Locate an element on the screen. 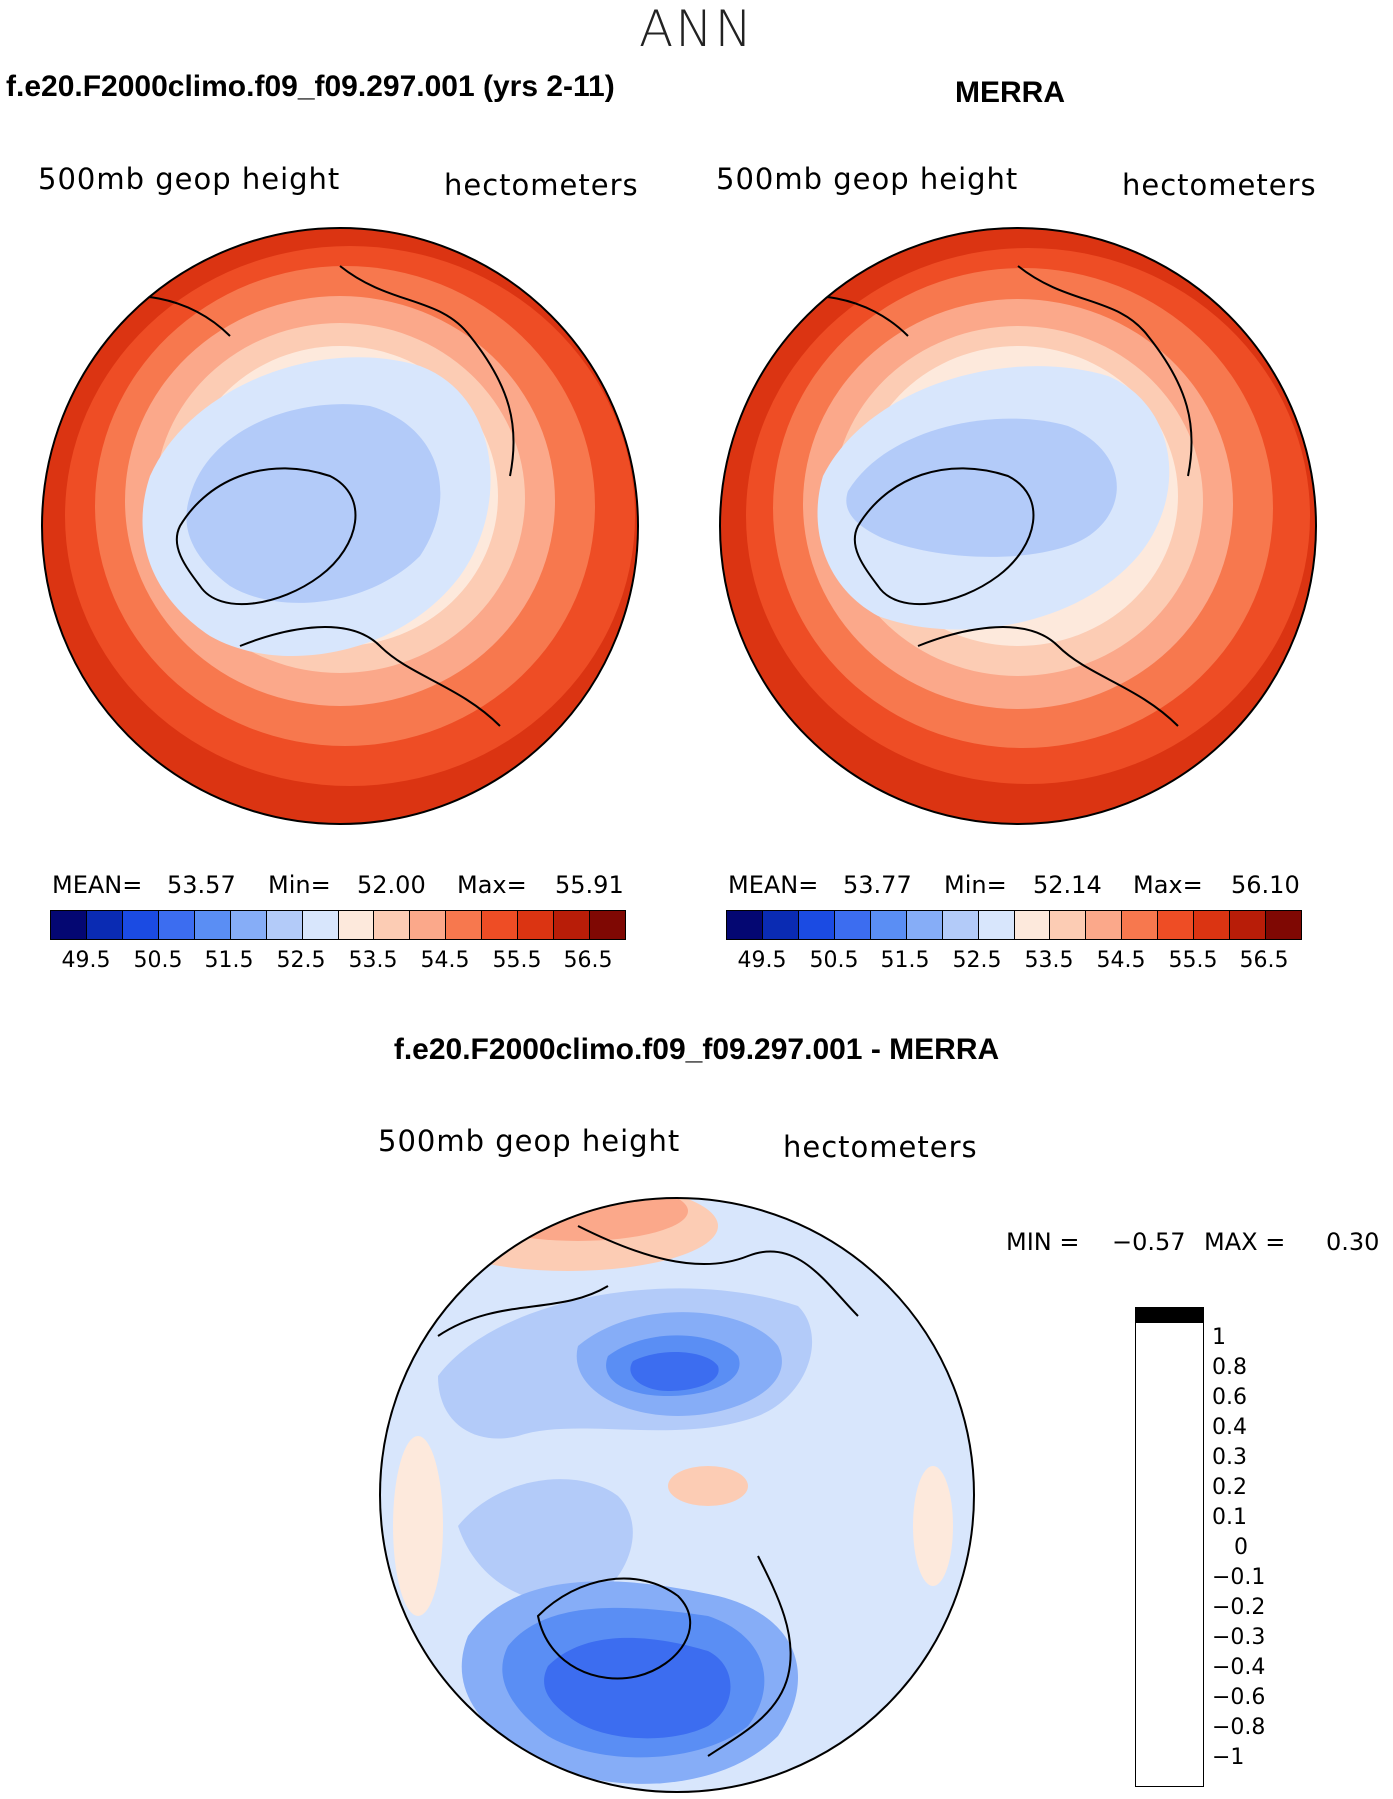 The image size is (1393, 1799). panel2-variable: 500mb geop height is located at coordinates (867, 179).